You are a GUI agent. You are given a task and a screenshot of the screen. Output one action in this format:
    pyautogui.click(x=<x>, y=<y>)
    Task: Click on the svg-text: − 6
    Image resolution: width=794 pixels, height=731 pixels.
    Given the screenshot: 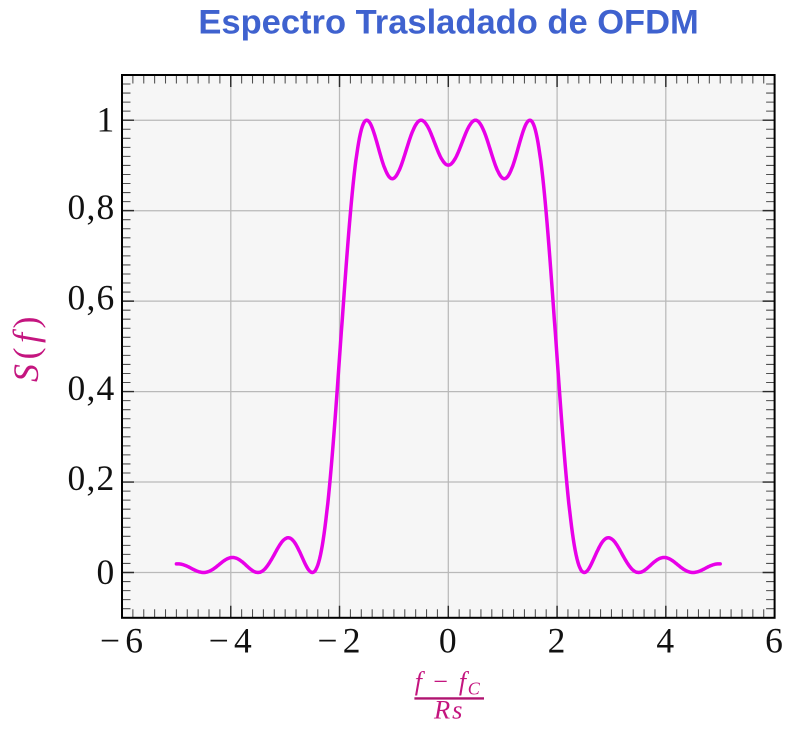 What is the action you would take?
    pyautogui.click(x=122, y=640)
    